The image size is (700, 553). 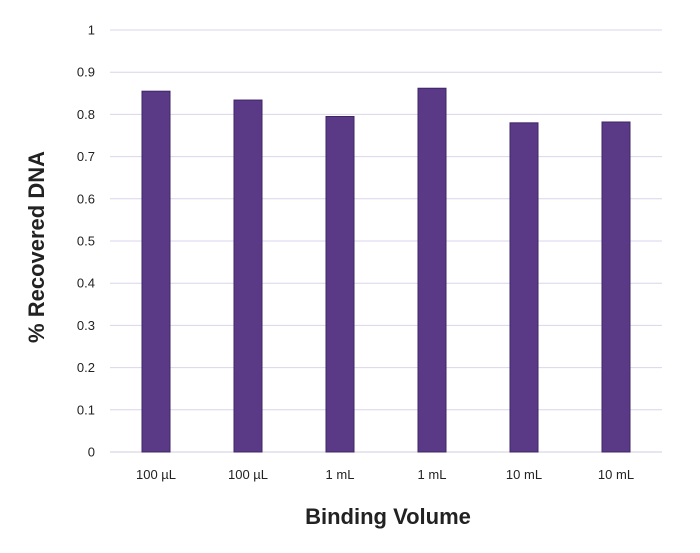 I want to click on y-tick-label: 0.5, so click(x=86, y=241).